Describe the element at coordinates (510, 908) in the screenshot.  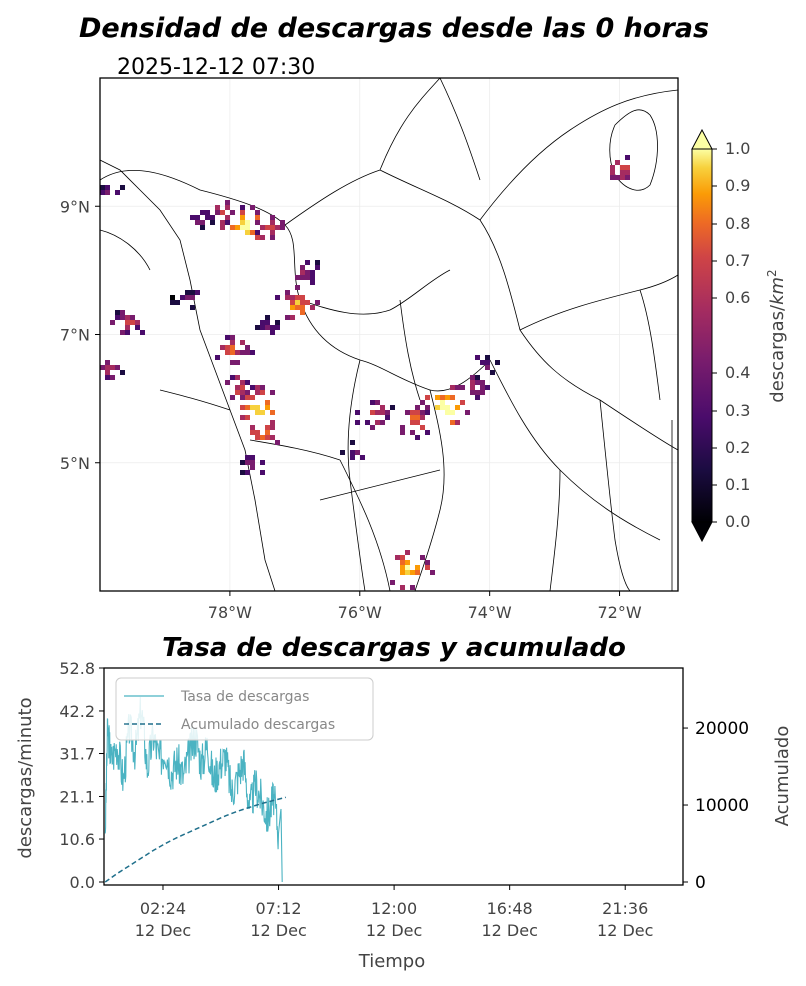
I see `ts-x-tick-label: 16:48` at that location.